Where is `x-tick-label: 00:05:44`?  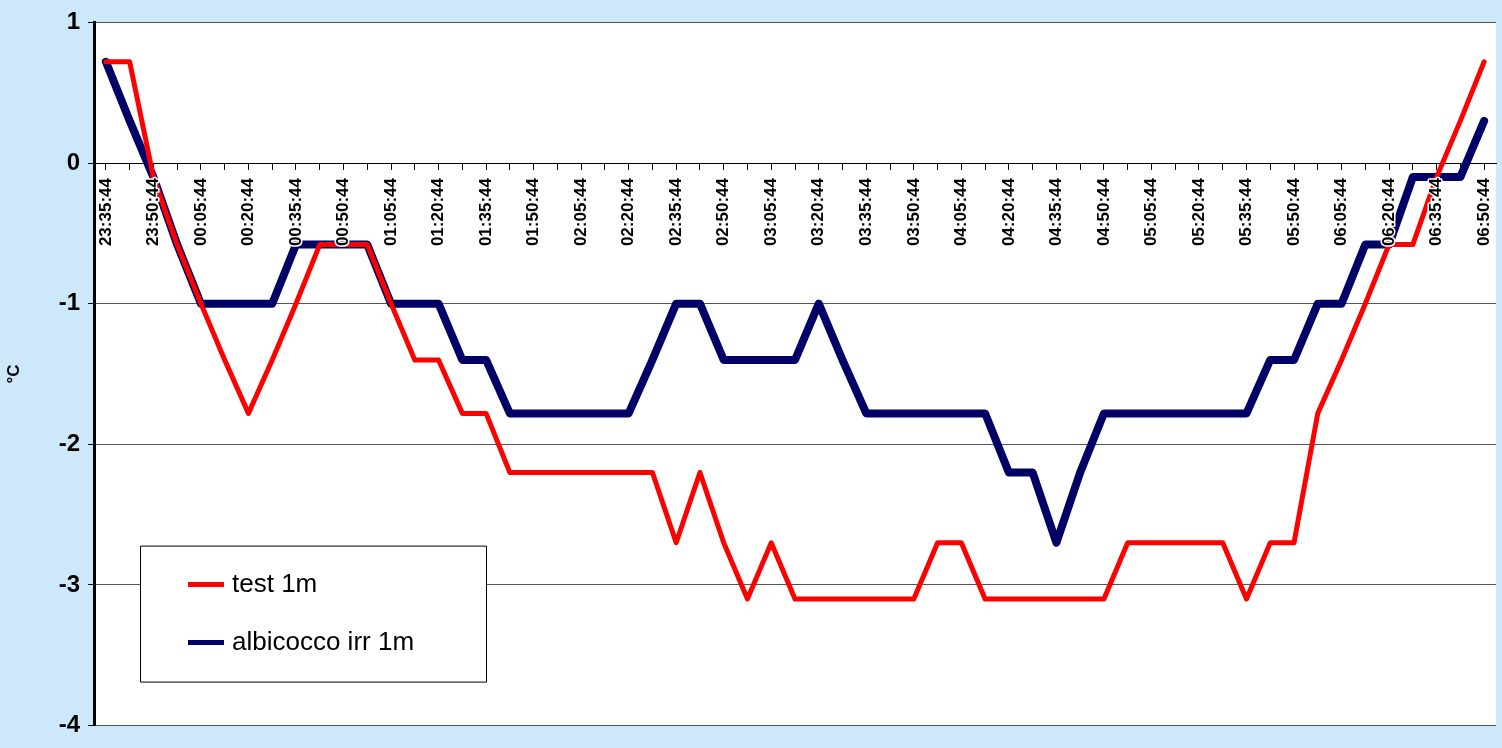
x-tick-label: 00:05:44 is located at coordinates (200, 212).